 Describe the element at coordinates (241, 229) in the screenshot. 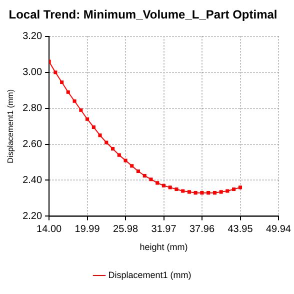

I see `x-tick-label: 43.95` at that location.